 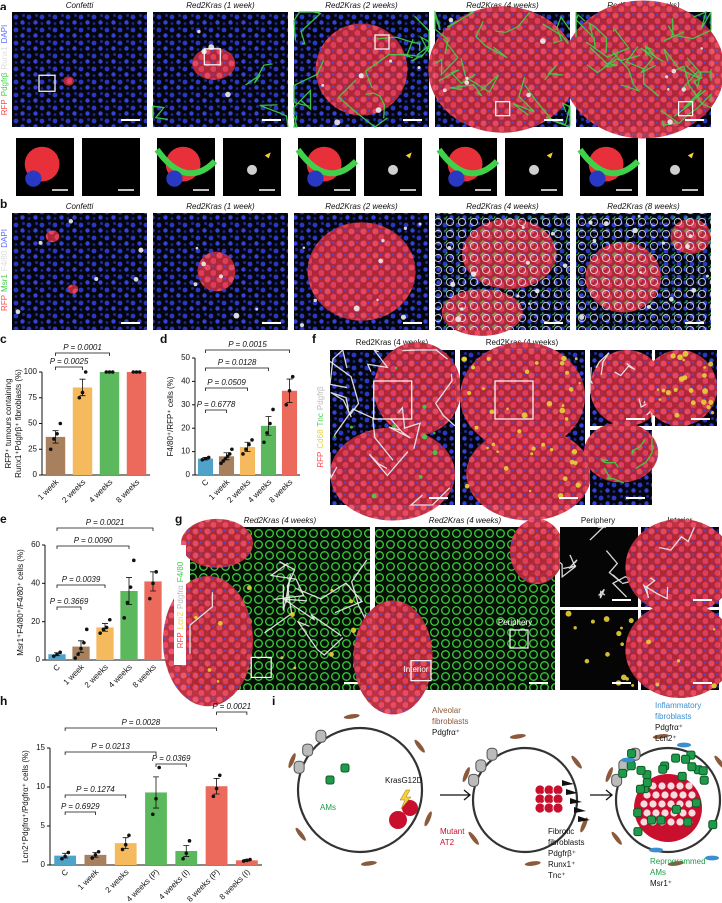 What do you see at coordinates (502, 271) in the screenshot?
I see `overlay` at bounding box center [502, 271].